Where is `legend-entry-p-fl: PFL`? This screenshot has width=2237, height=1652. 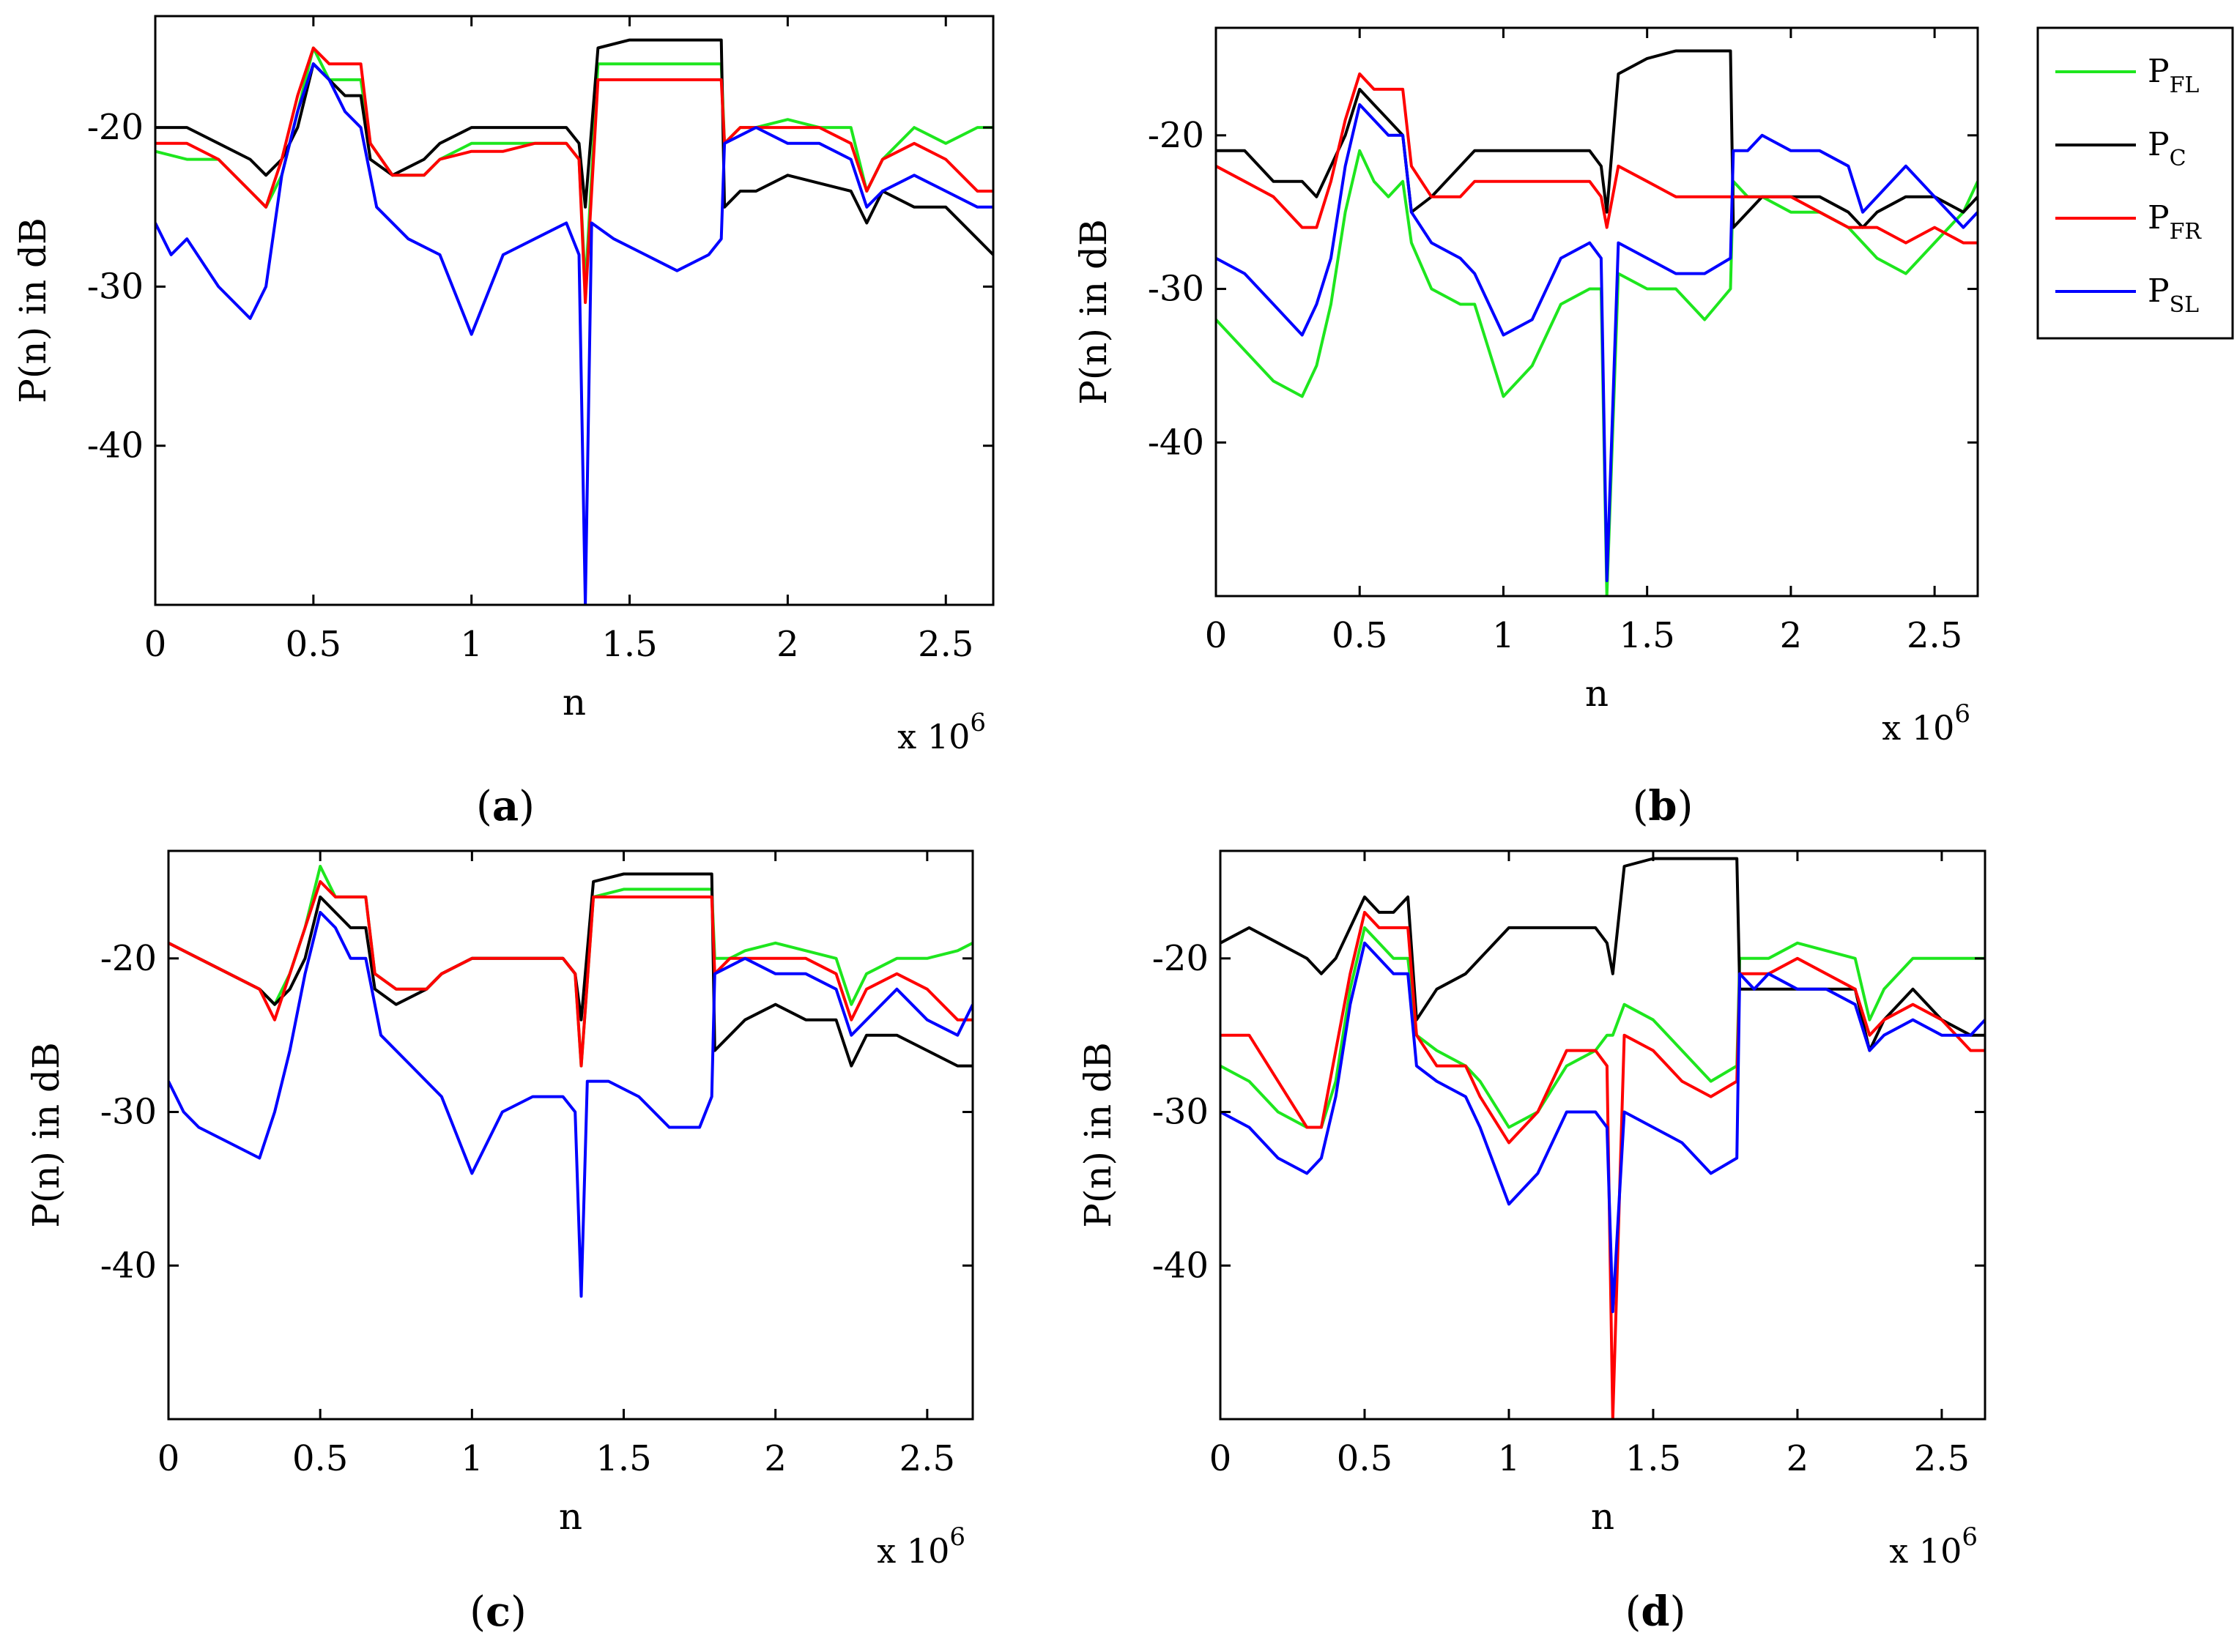 legend-entry-p-fl: PFL is located at coordinates (2174, 76).